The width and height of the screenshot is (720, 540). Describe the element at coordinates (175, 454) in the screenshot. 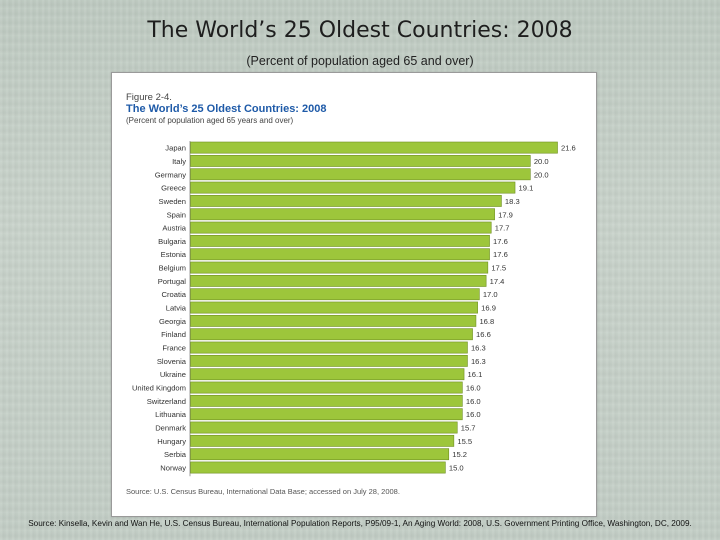

I see `tick-label-serbia: Serbia` at that location.